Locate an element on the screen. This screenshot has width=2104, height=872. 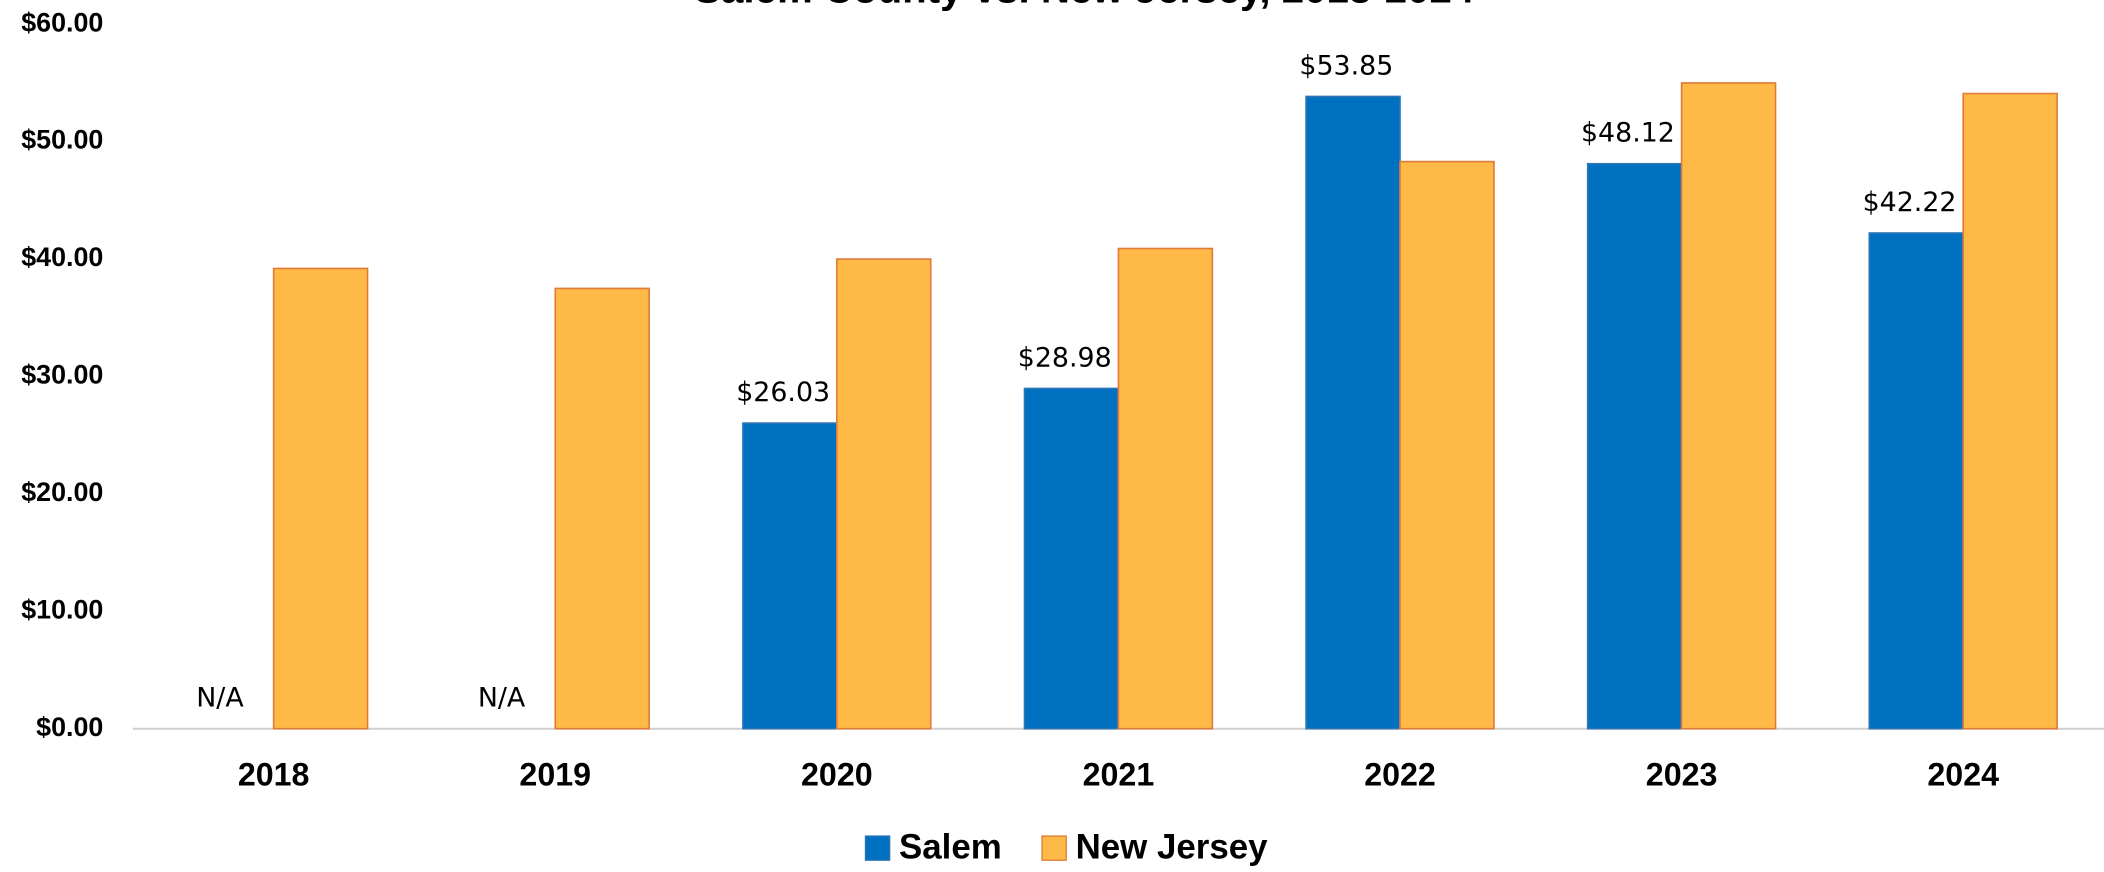
y-tick-label: $50.00 is located at coordinates (62, 140).